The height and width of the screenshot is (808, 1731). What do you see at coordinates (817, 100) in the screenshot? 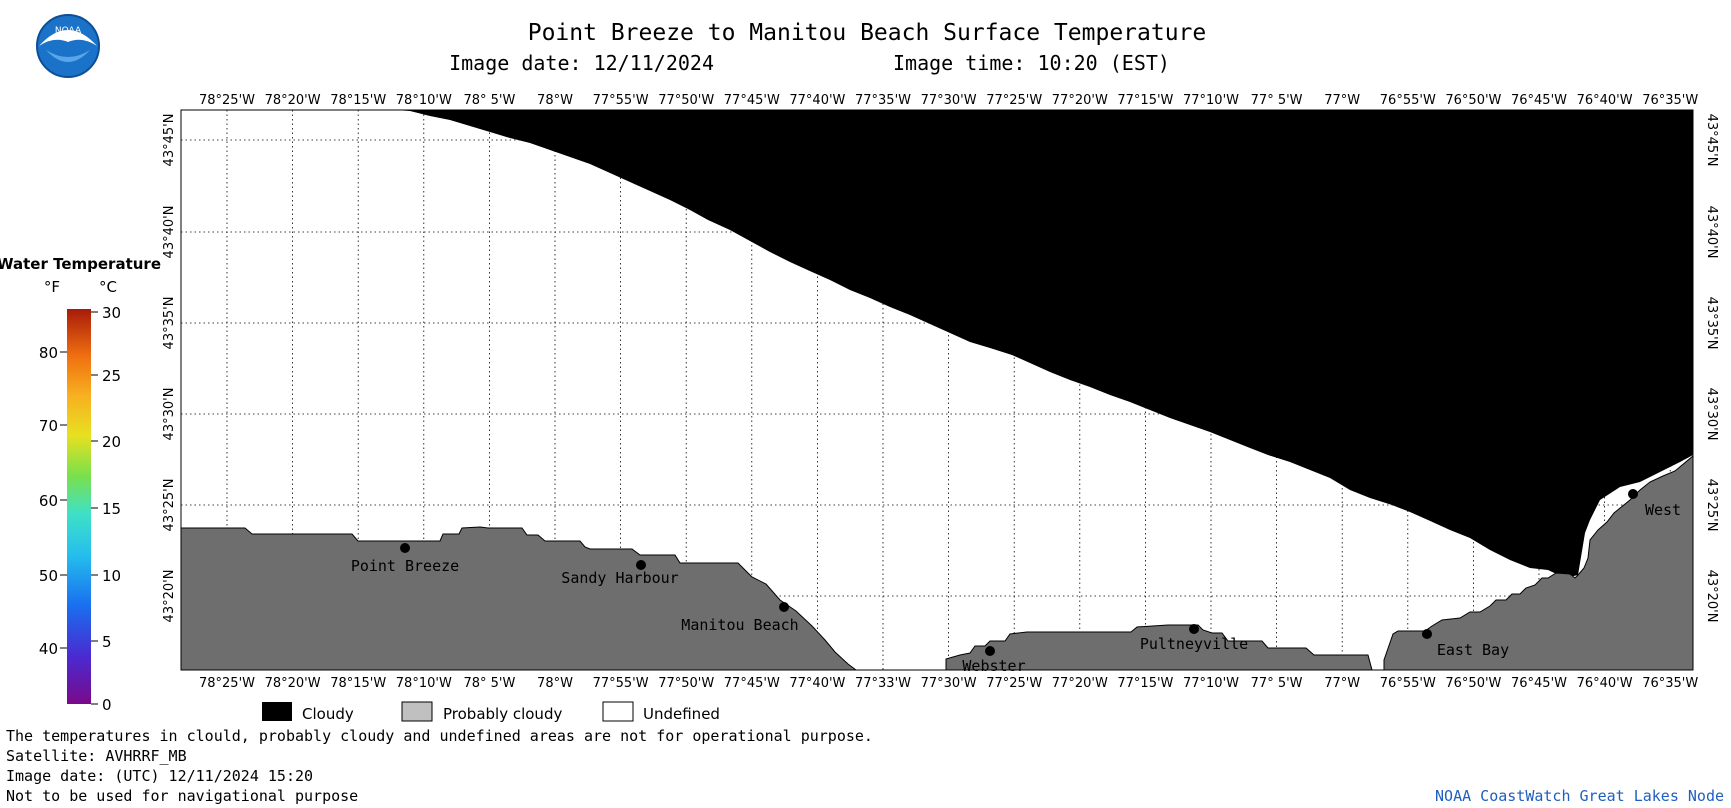
I see `lon-label-top: 77°40'W` at bounding box center [817, 100].